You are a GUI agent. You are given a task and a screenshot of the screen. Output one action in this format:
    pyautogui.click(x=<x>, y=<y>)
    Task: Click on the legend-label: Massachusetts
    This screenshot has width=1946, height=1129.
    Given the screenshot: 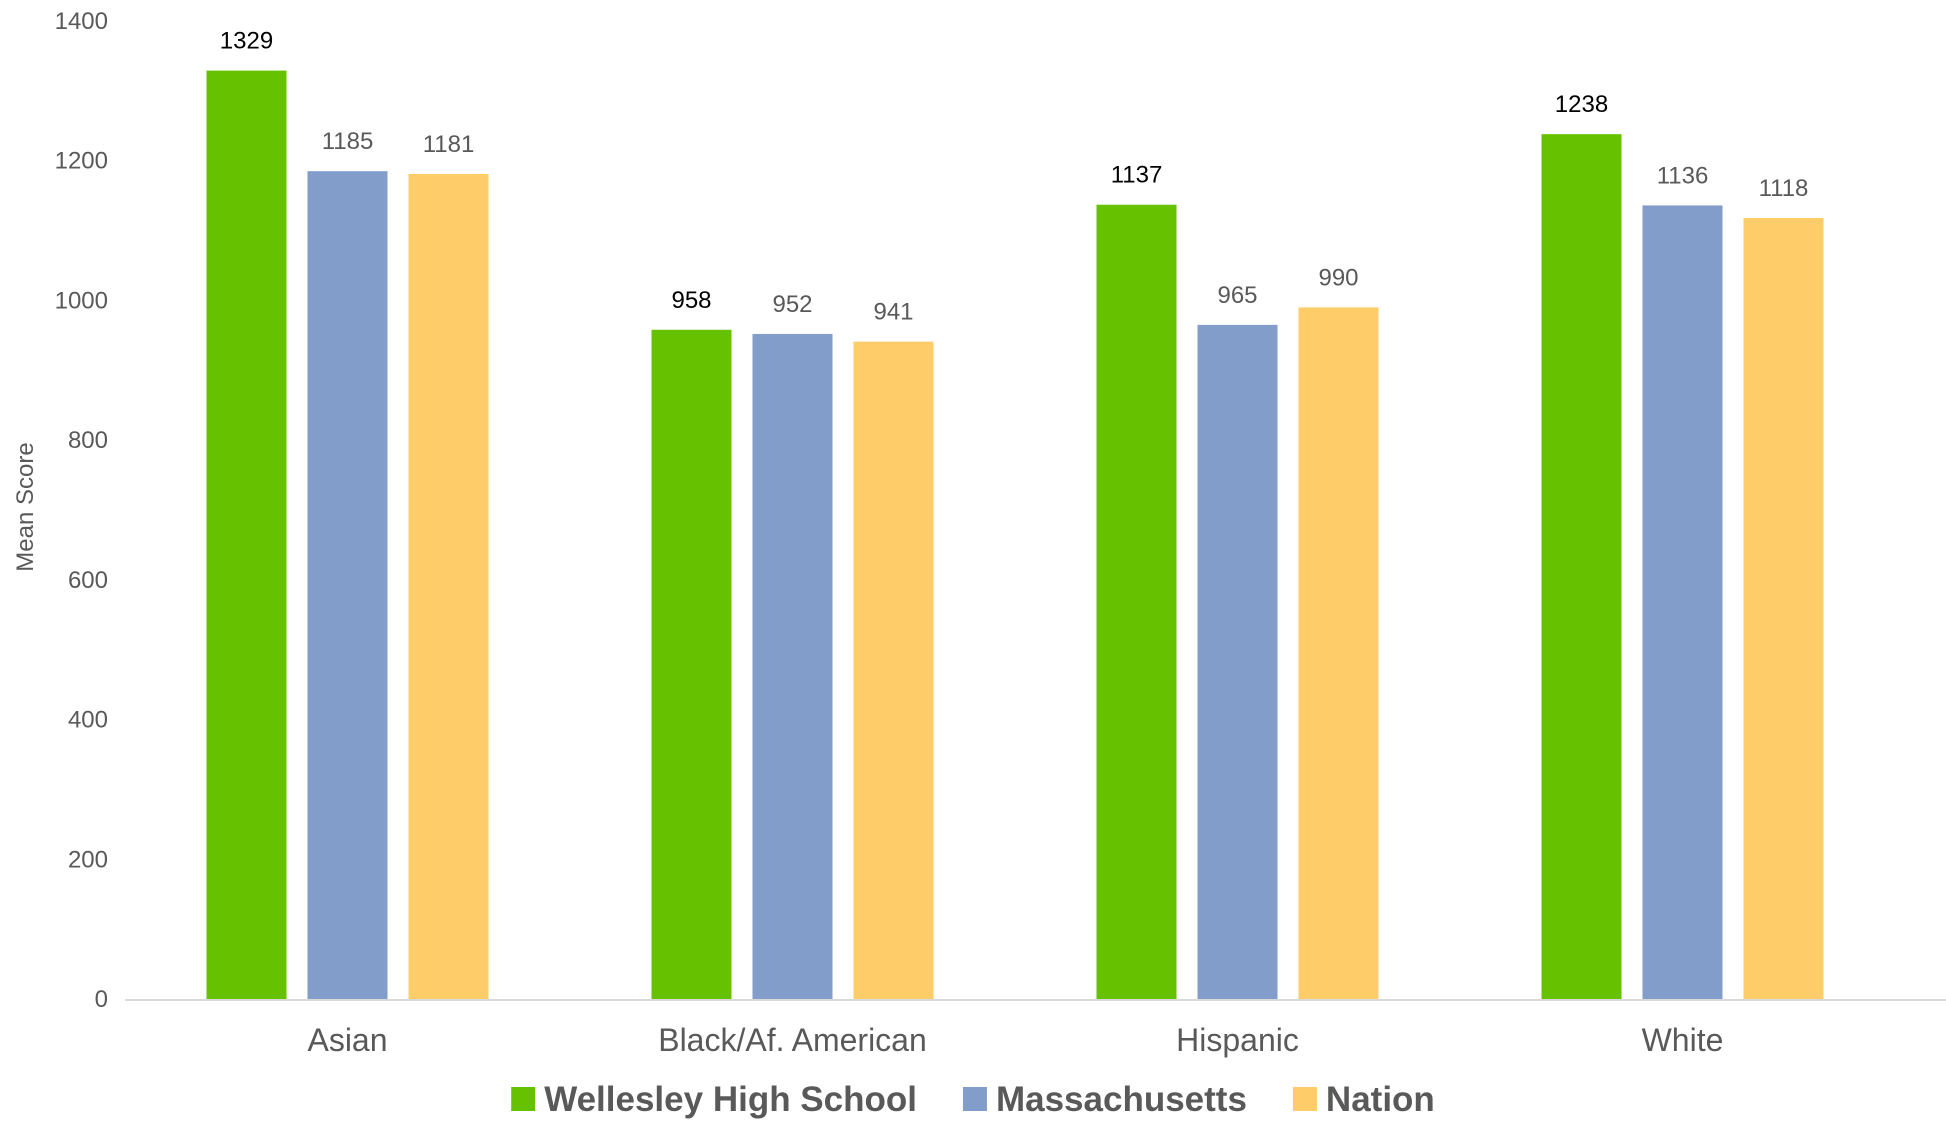 What is the action you would take?
    pyautogui.click(x=1121, y=1099)
    